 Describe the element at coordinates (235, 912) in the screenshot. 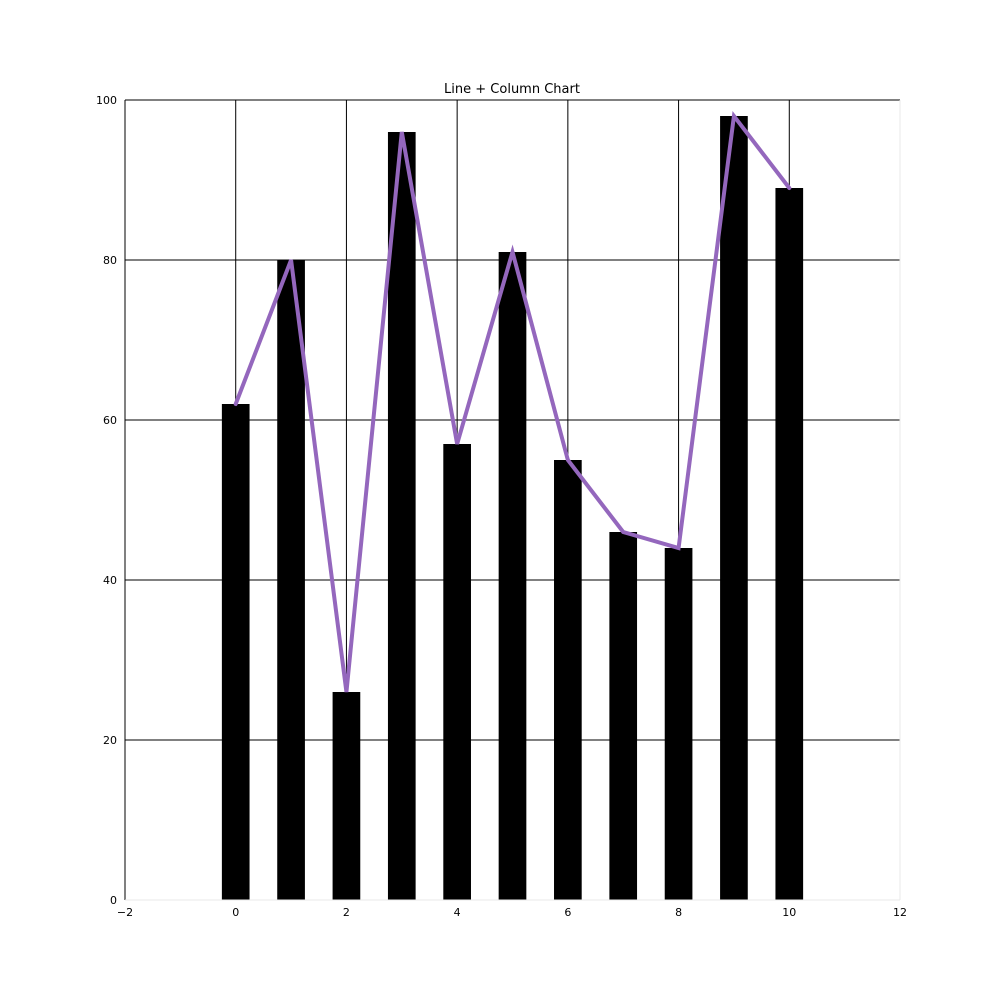

I see `x-tick-label: 0` at that location.